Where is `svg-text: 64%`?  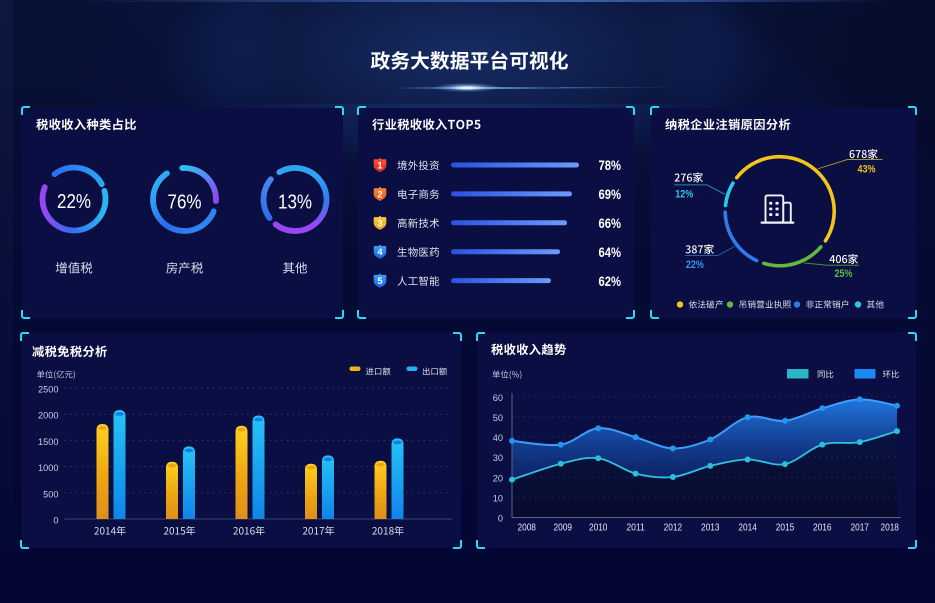 svg-text: 64% is located at coordinates (610, 251).